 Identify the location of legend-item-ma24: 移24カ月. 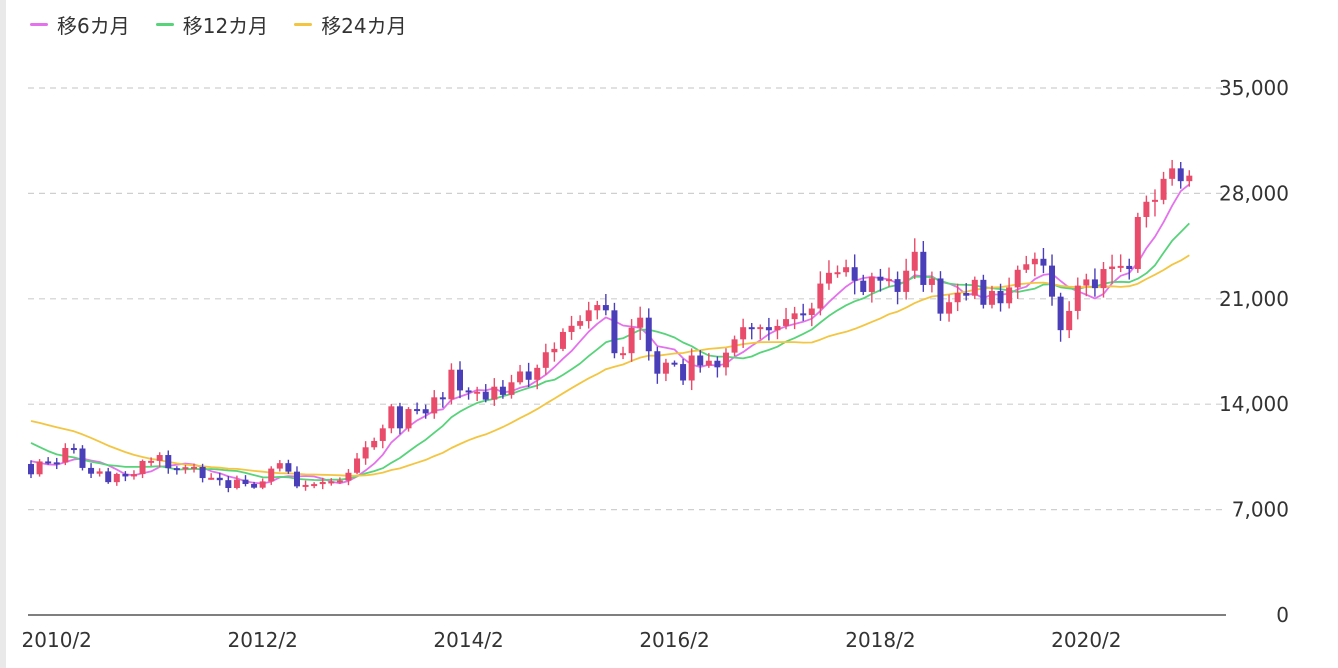
(350, 24).